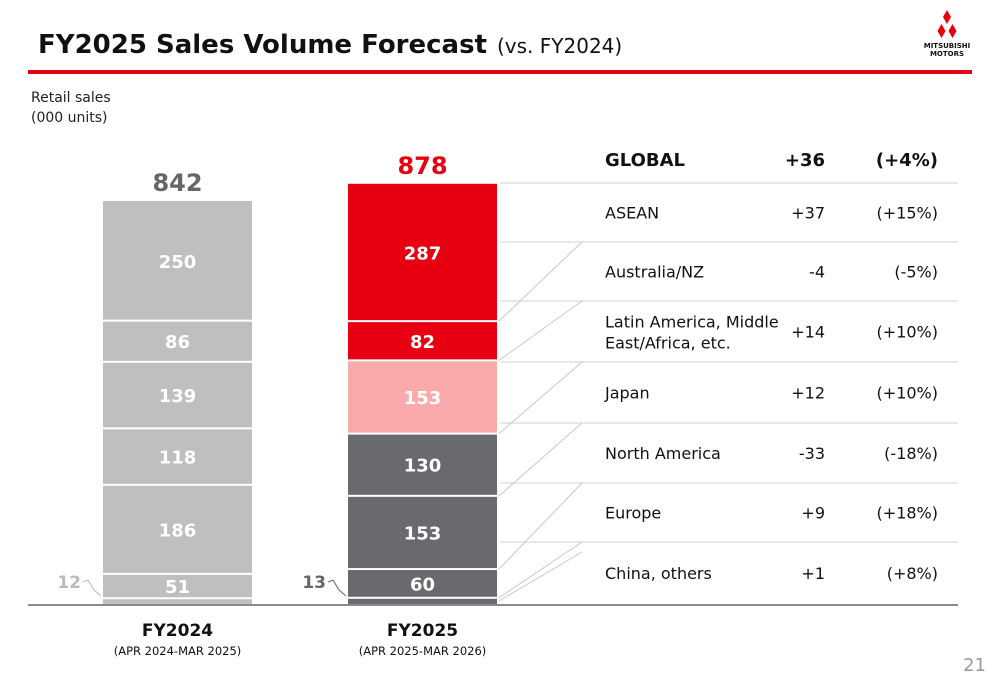 Image resolution: width=1000 pixels, height=685 pixels. Describe the element at coordinates (69, 583) in the screenshot. I see `bar-label-small-0: 12` at that location.